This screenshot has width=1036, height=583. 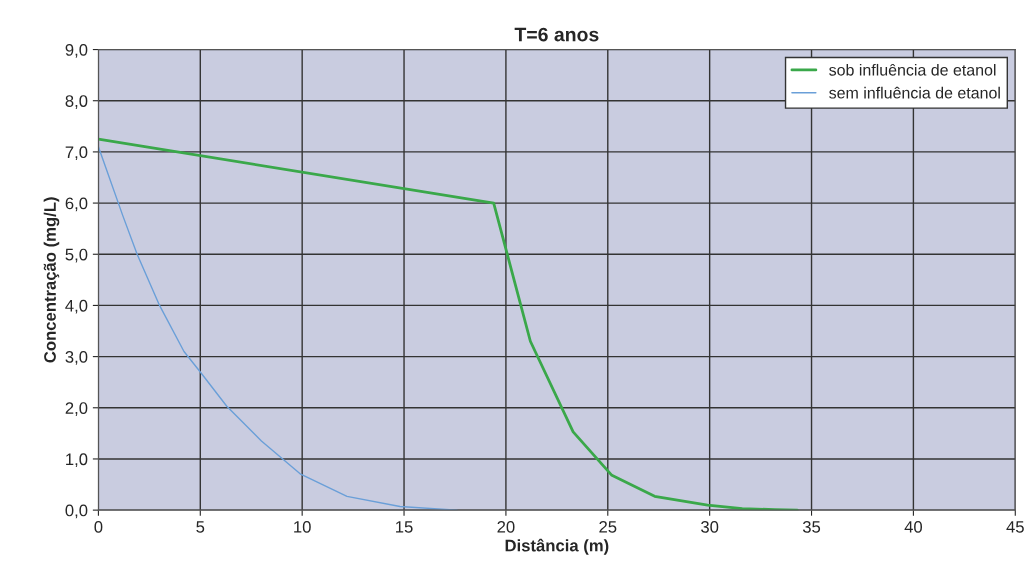 I want to click on y-tick-label: 9,0, so click(x=76, y=50).